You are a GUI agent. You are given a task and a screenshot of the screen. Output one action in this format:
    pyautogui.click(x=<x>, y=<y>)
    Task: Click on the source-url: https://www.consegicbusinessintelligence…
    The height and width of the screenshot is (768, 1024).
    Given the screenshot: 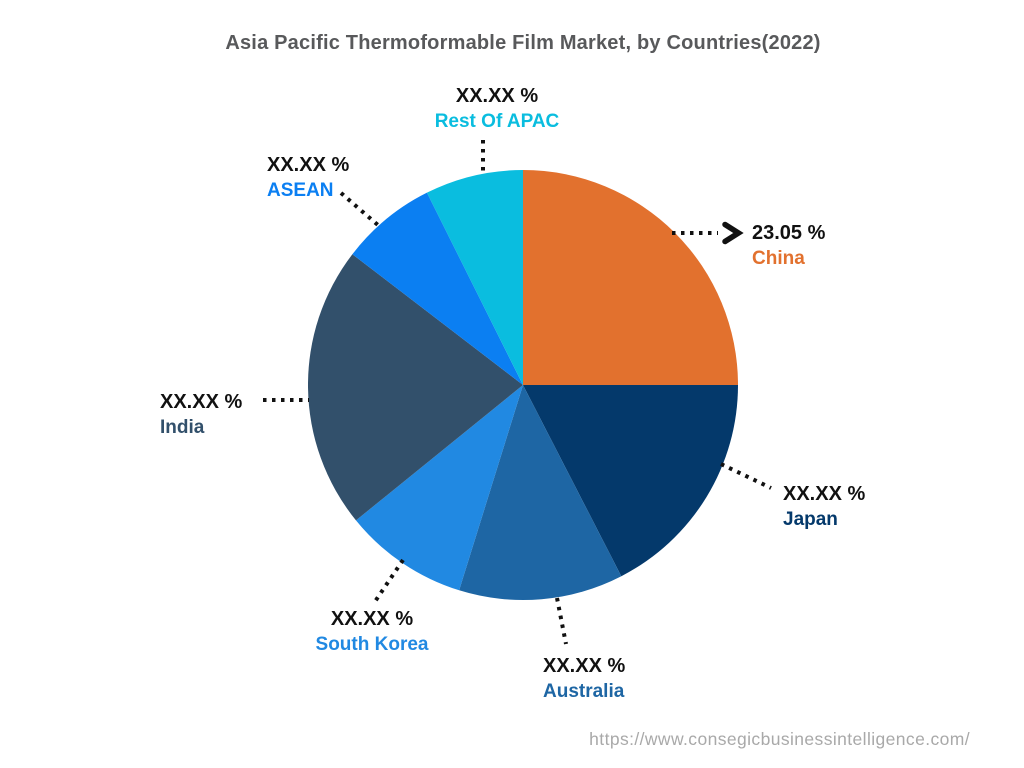 What is the action you would take?
    pyautogui.click(x=779, y=739)
    